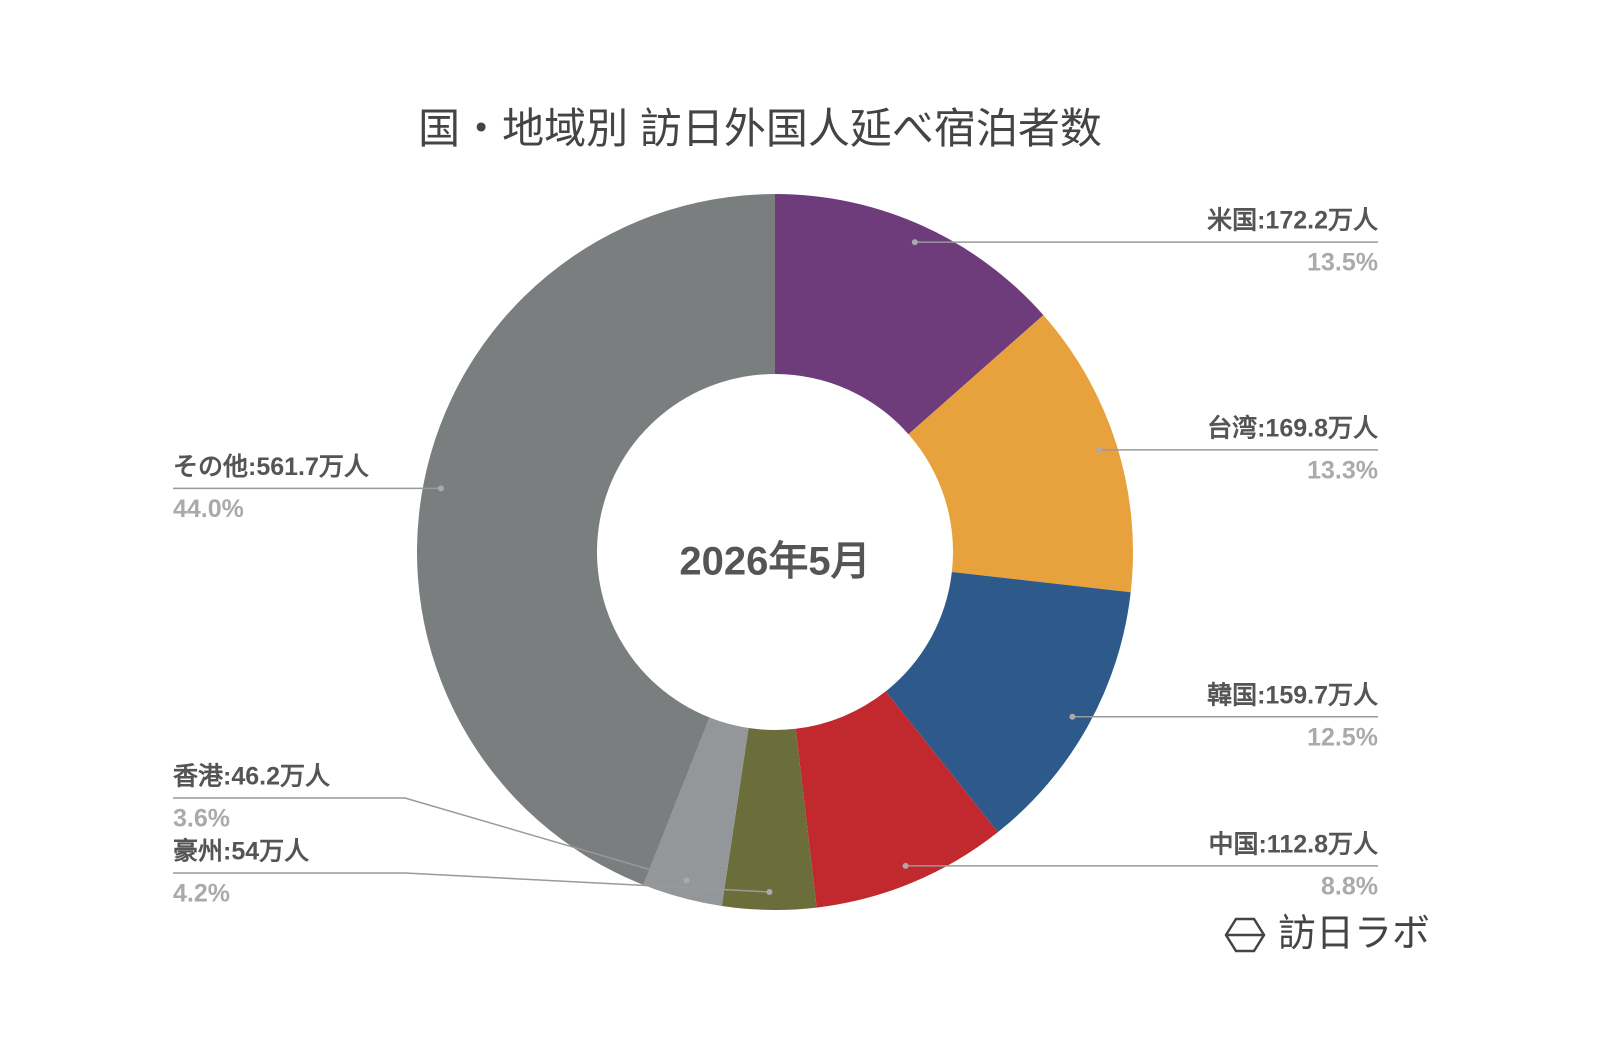 The image size is (1600, 1053). What do you see at coordinates (271, 467) in the screenshot?
I see `slice-label: その他:561.7万人` at bounding box center [271, 467].